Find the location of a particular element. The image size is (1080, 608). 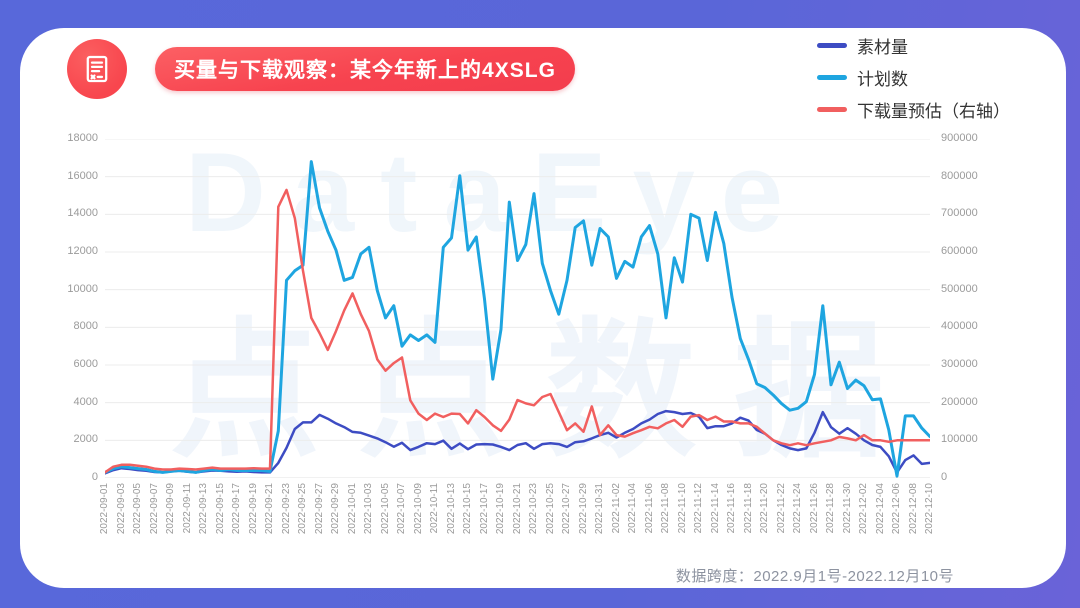

x-axis-tick-label: 2022-10-03 is located at coordinates (368, 509).